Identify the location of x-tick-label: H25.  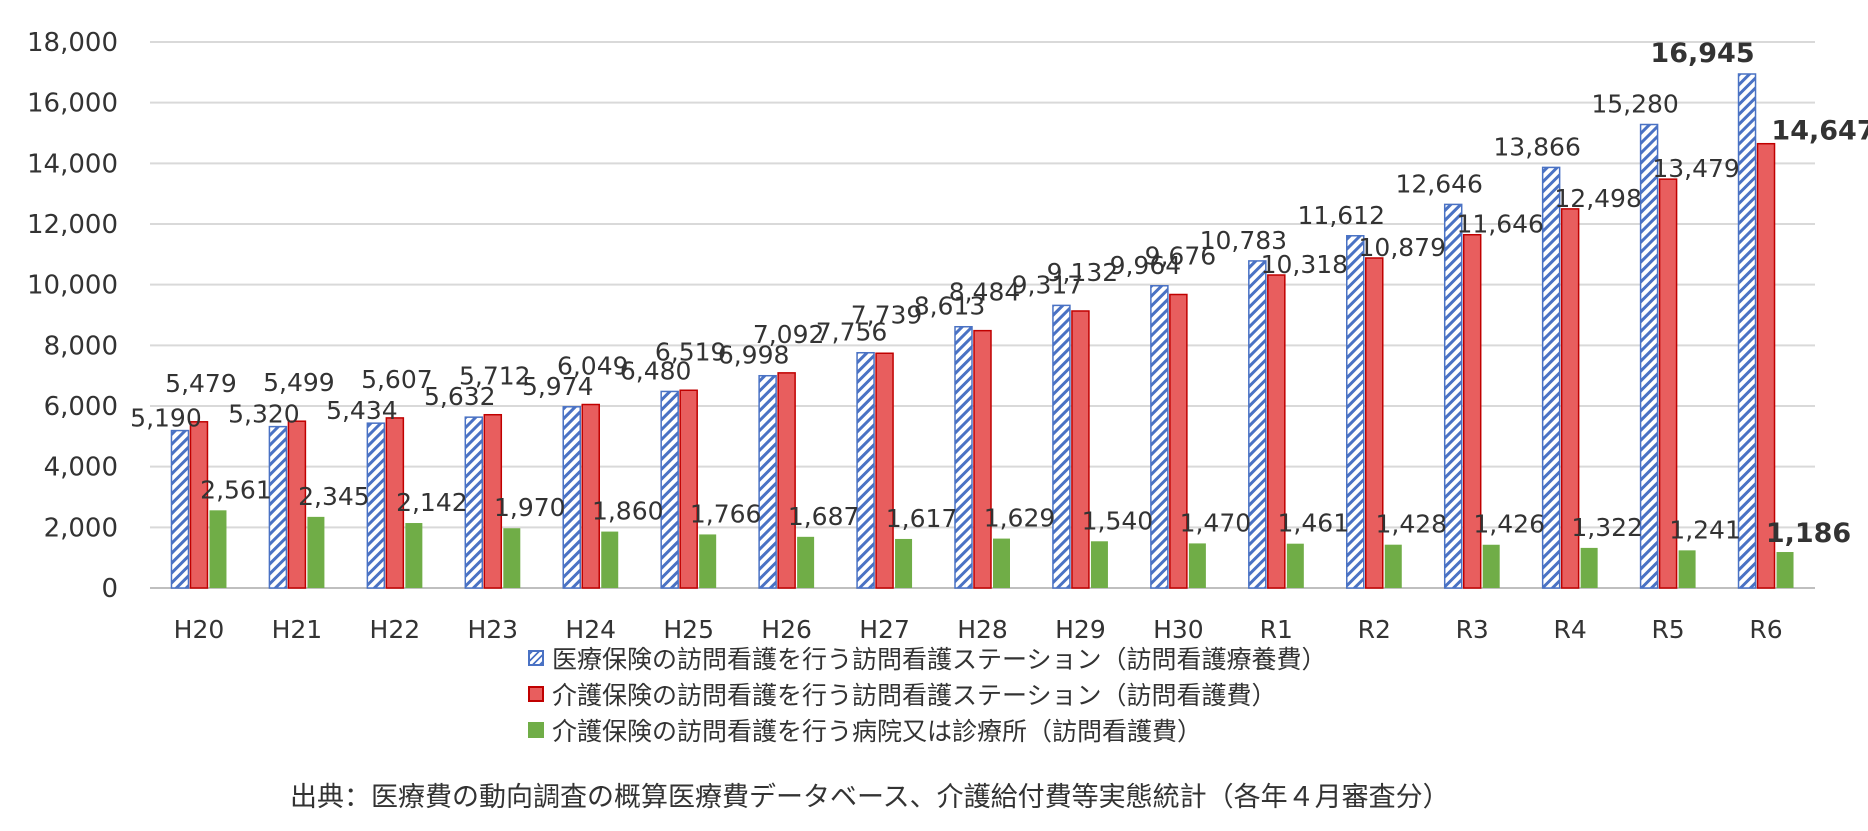
(688, 627).